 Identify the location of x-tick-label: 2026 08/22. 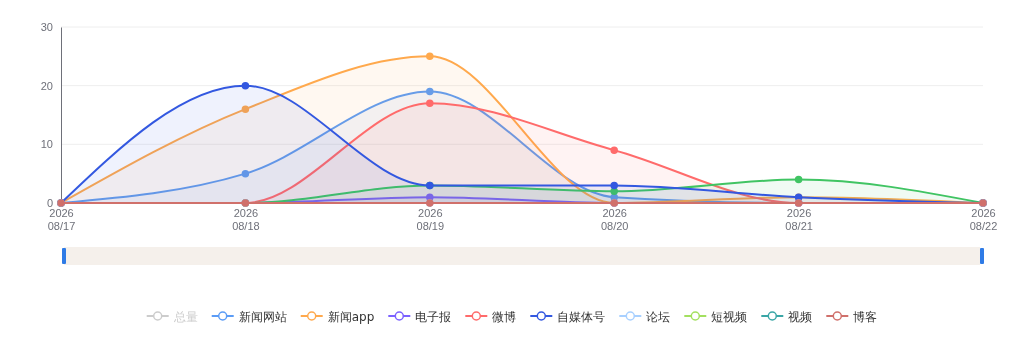
(983, 219).